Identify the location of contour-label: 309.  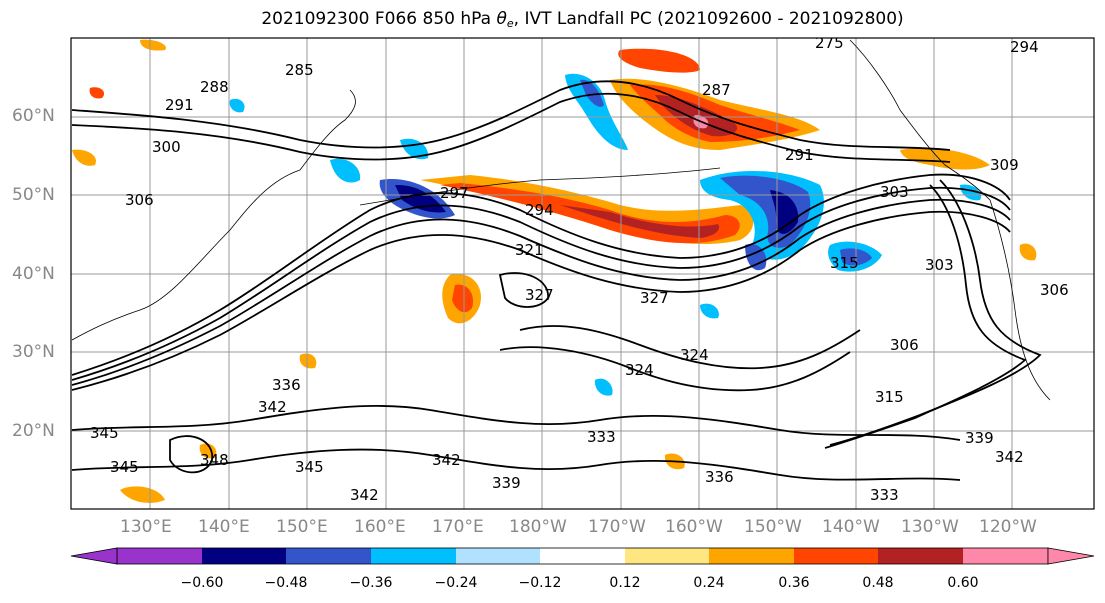
(1004, 165).